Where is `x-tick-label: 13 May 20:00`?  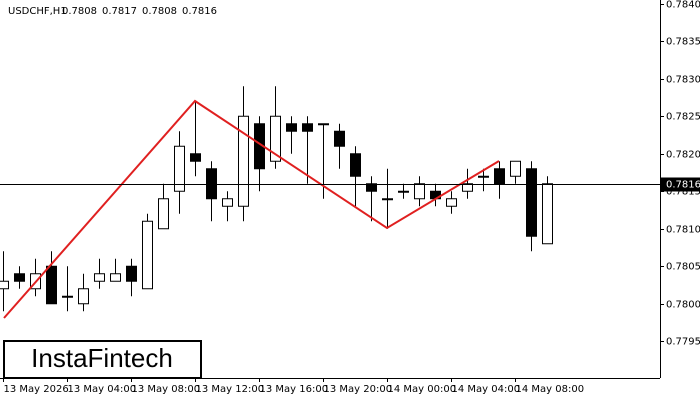
x-tick-label: 13 May 20:00 is located at coordinates (358, 389).